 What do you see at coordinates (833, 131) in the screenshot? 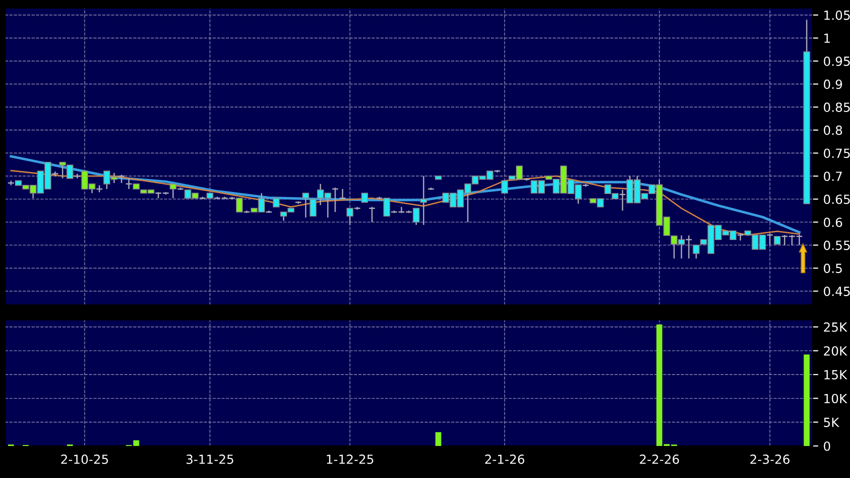
I see `y-tick-label: 0.8` at bounding box center [833, 131].